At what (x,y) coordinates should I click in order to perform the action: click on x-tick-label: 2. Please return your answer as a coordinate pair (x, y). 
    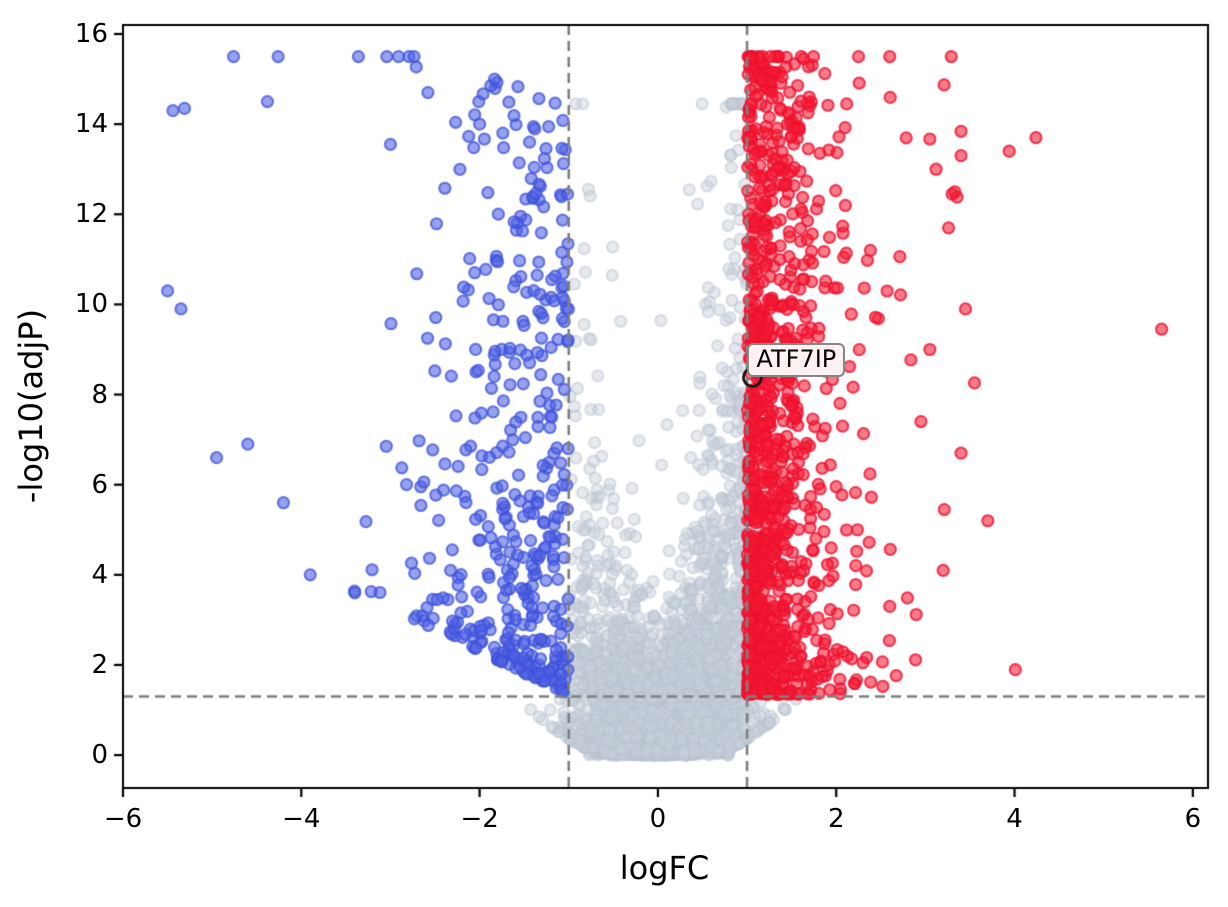
    Looking at the image, I should click on (836, 819).